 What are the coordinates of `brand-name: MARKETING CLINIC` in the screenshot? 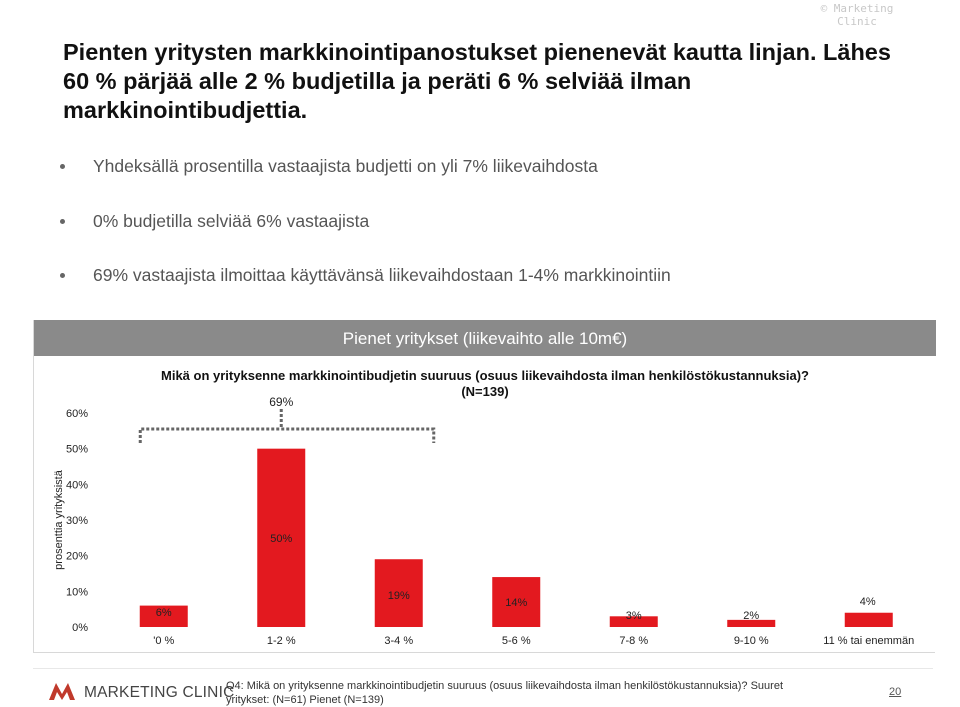 It's located at (159, 692).